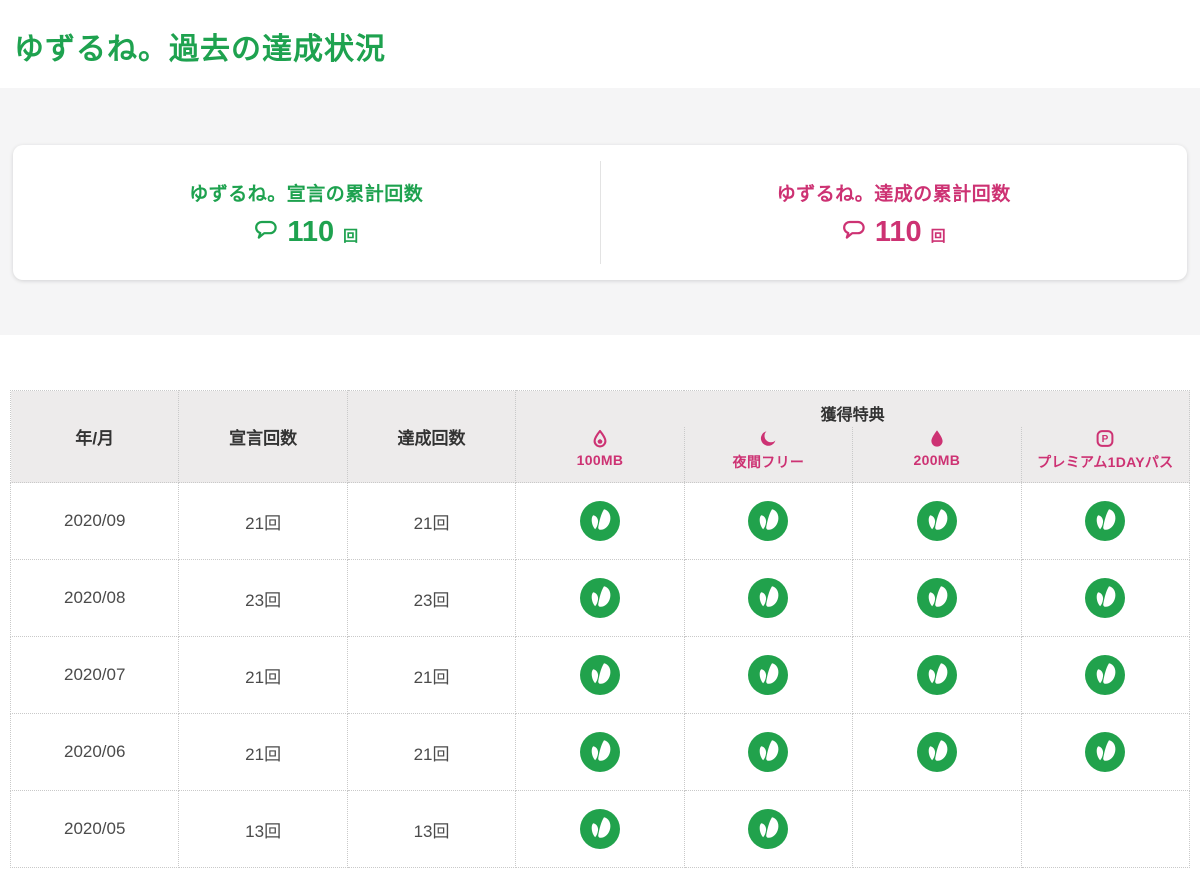 The width and height of the screenshot is (1200, 870). What do you see at coordinates (599, 439) in the screenshot?
I see `droplet-outline-icon` at bounding box center [599, 439].